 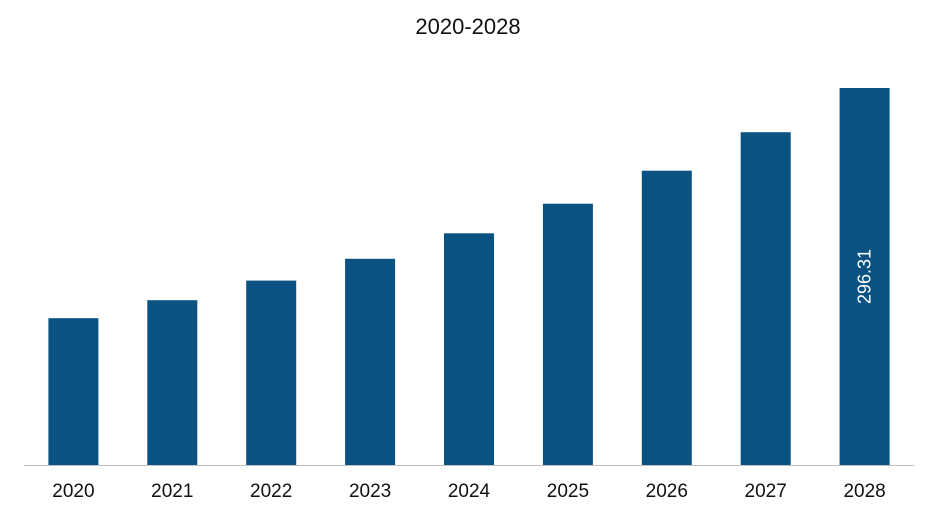 I want to click on x-tick-label-2021: 2021, so click(x=172, y=491).